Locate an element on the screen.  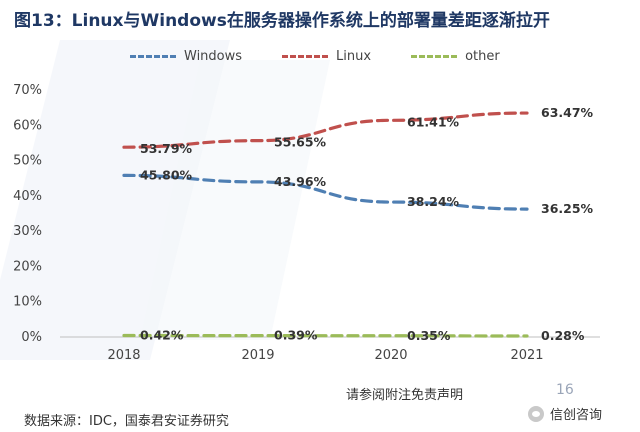
legend-item-linux: Linux is located at coordinates (326, 56).